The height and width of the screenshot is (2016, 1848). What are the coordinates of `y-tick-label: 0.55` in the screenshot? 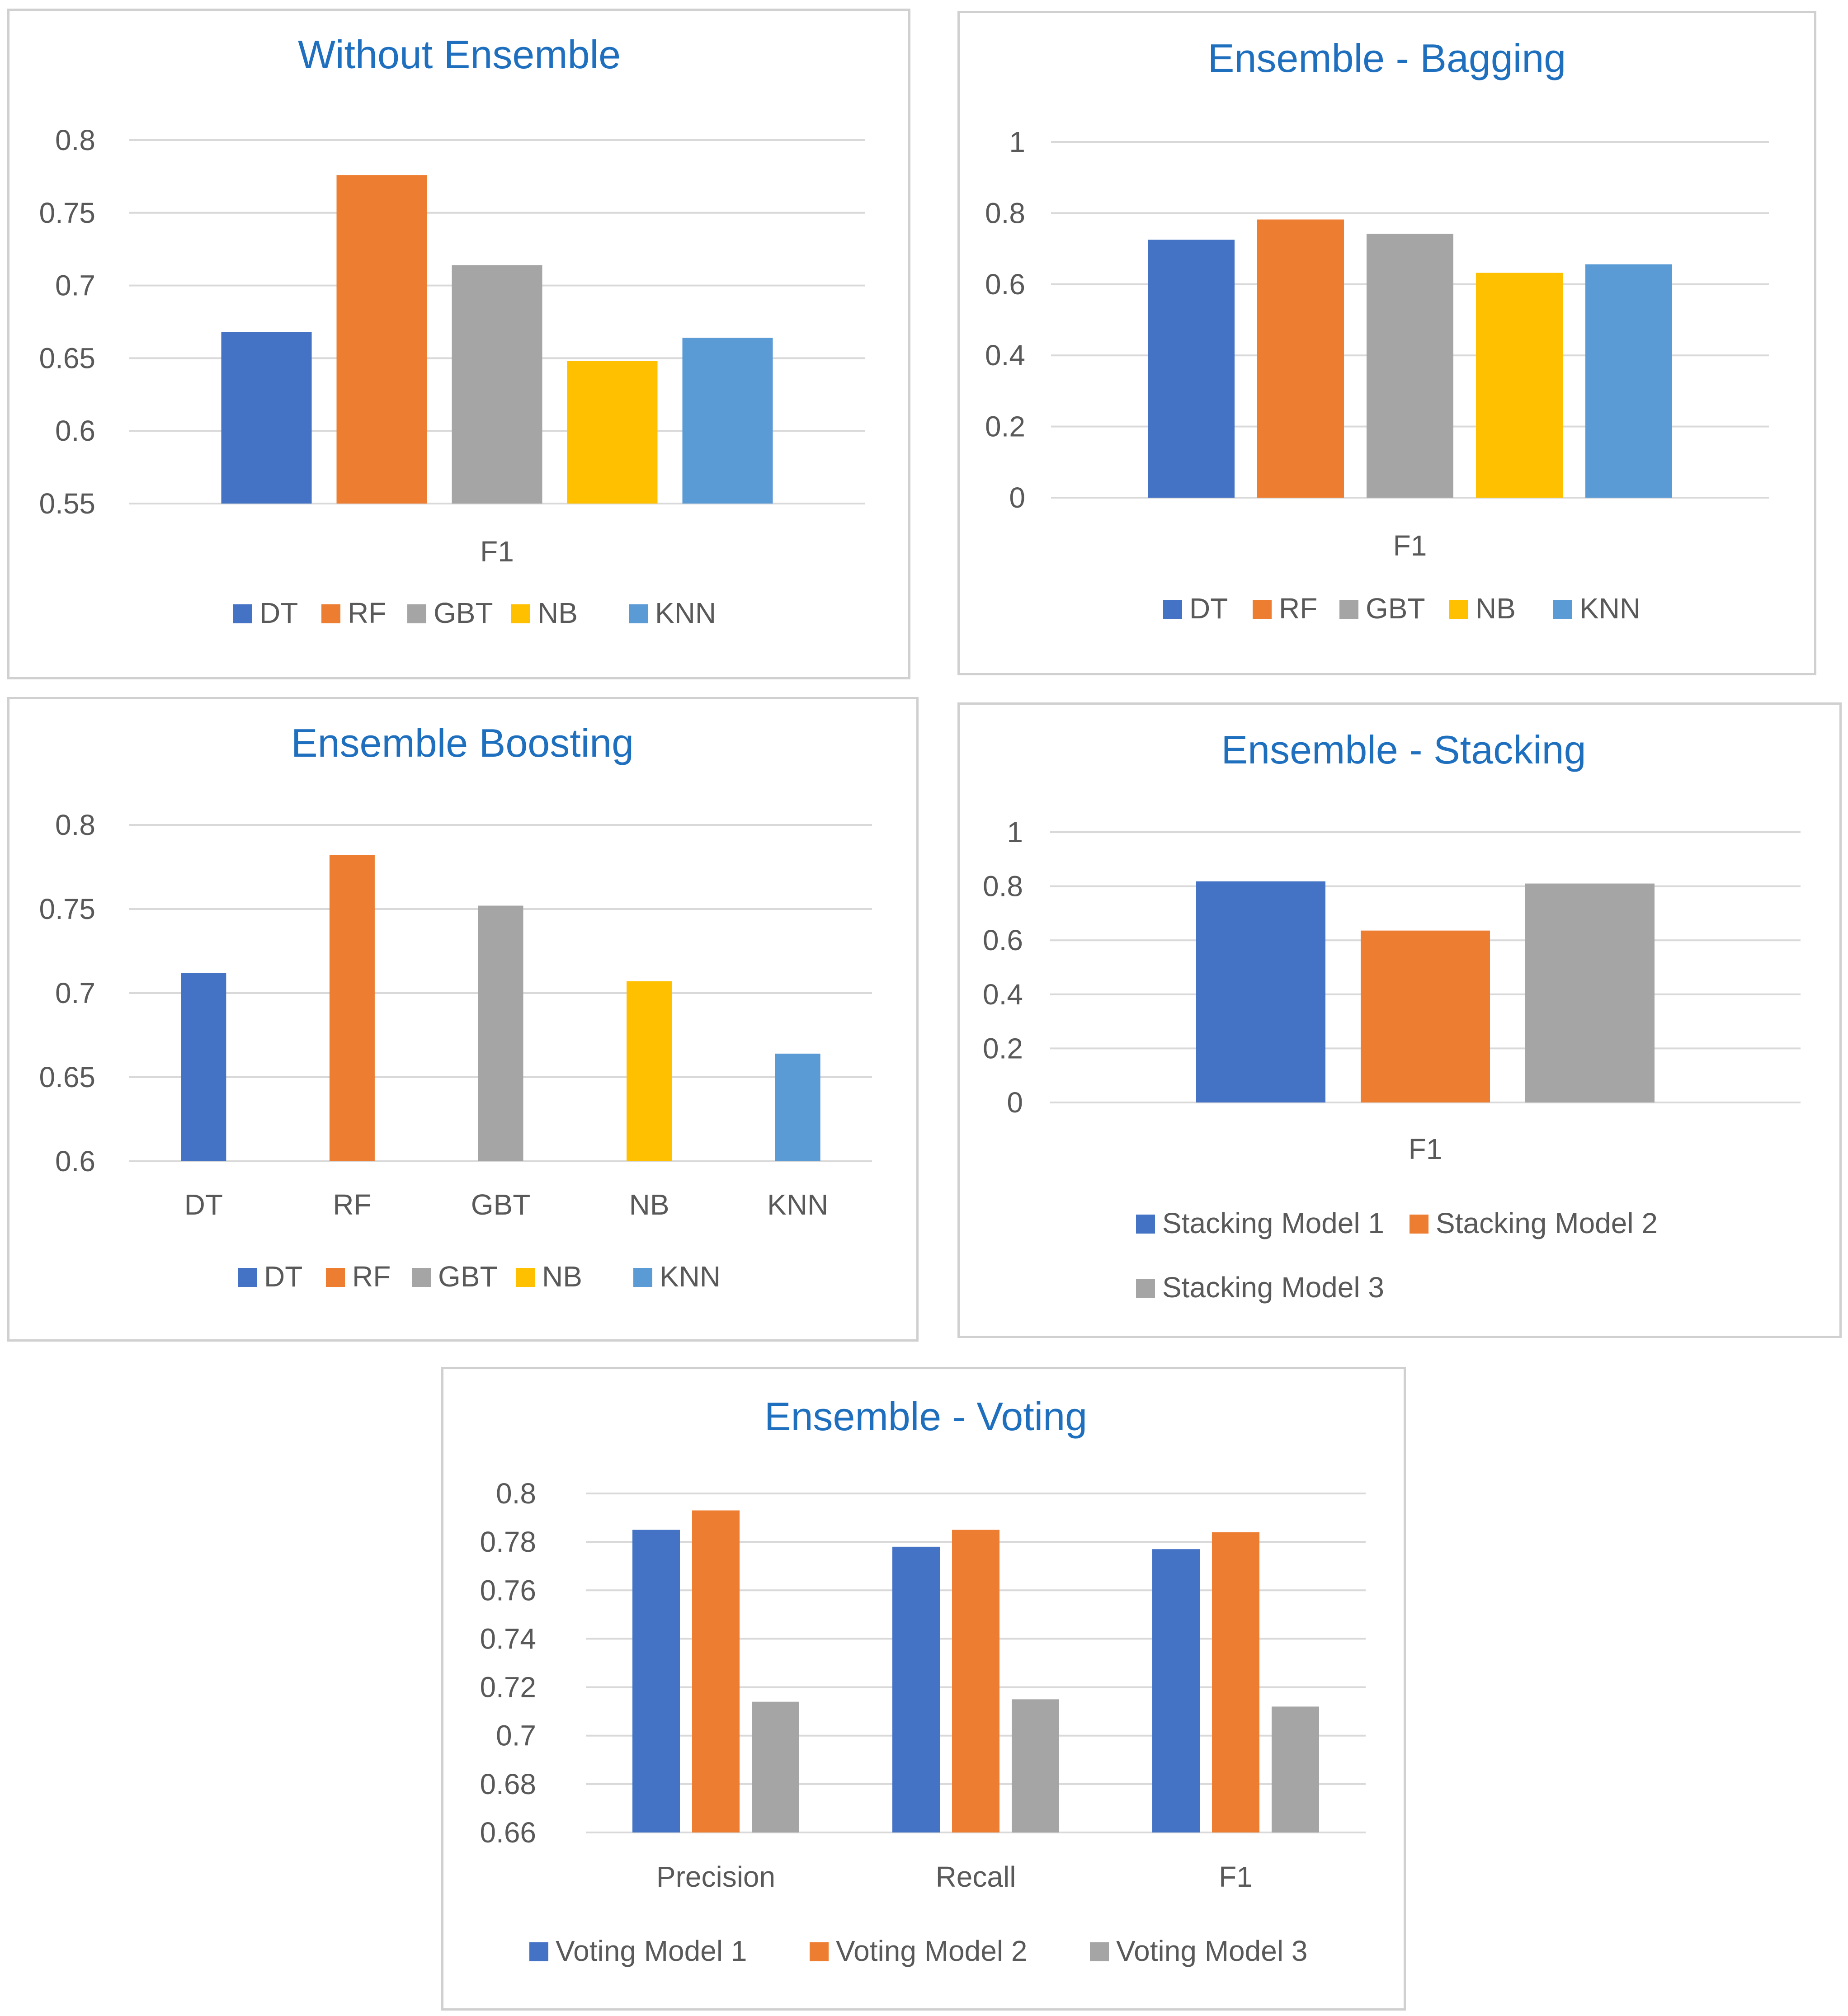 It's located at (67, 504).